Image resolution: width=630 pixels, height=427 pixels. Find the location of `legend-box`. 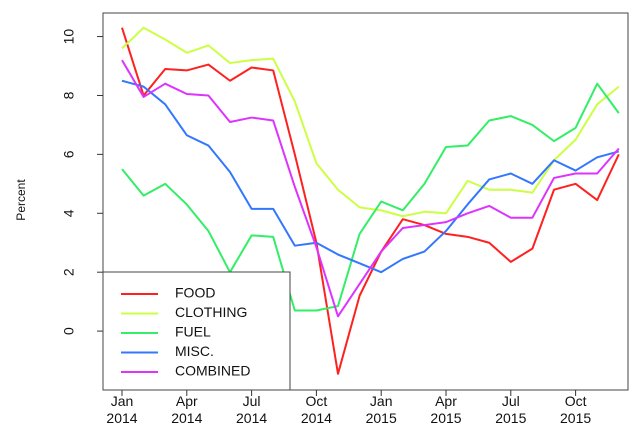

legend-box is located at coordinates (196, 331).